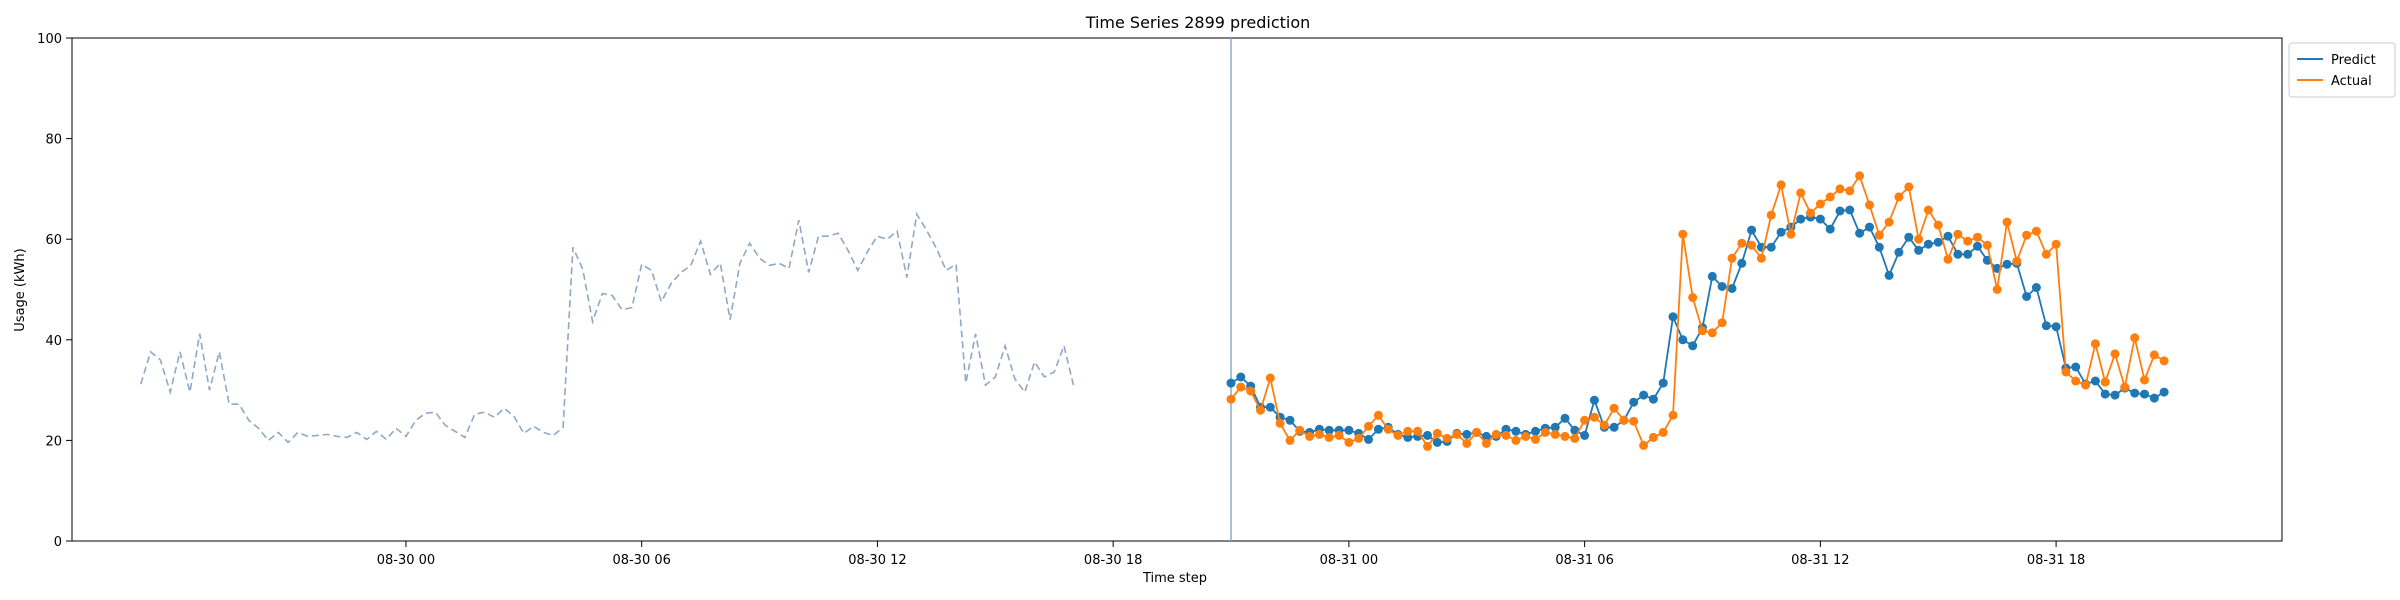 This screenshot has height=600, width=2400. What do you see at coordinates (1113, 560) in the screenshot?
I see `x-tick-label: 08-30 18` at bounding box center [1113, 560].